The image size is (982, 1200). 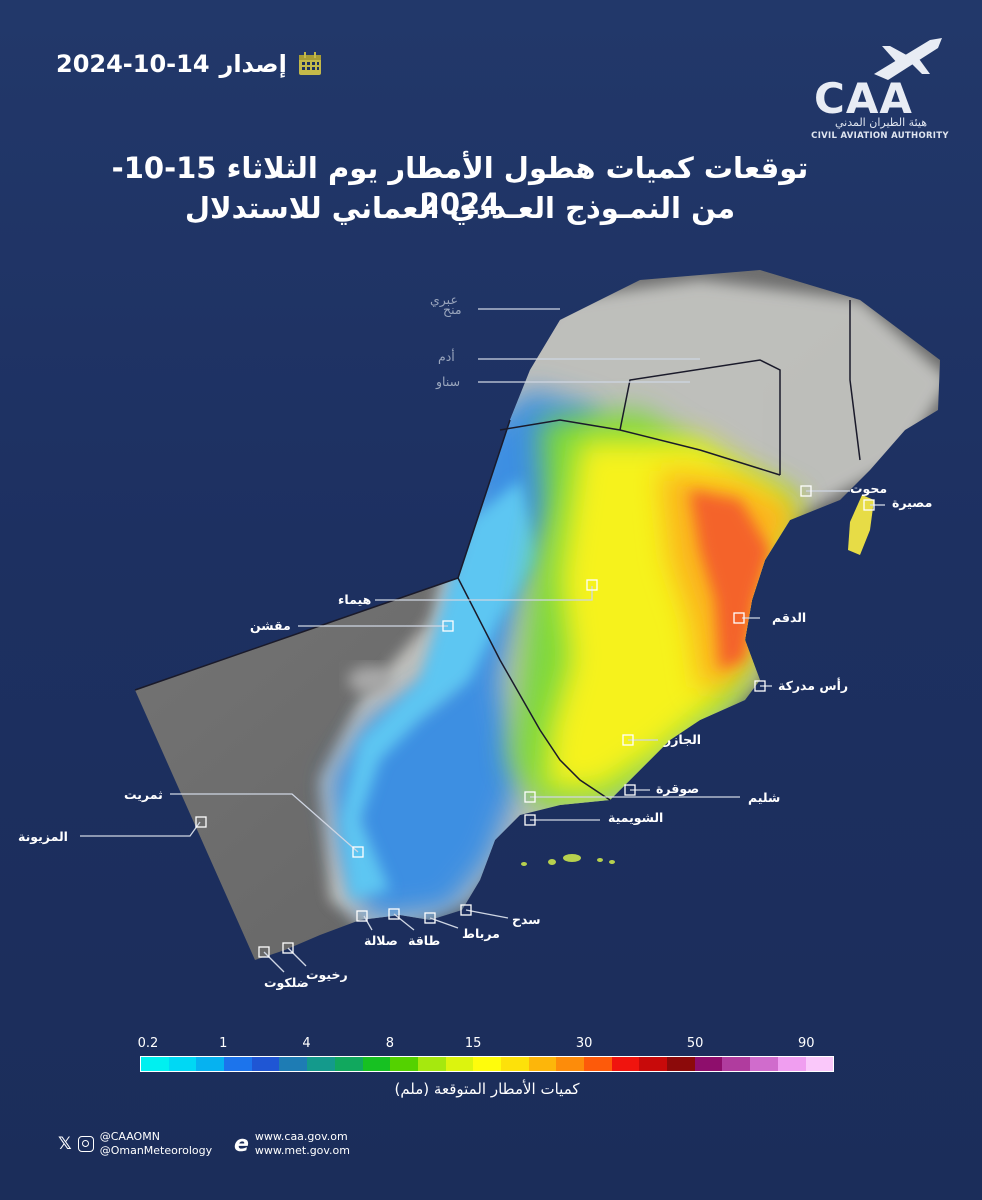 I want to click on website-caa: www.caa.gov.om, so click(x=301, y=1136).